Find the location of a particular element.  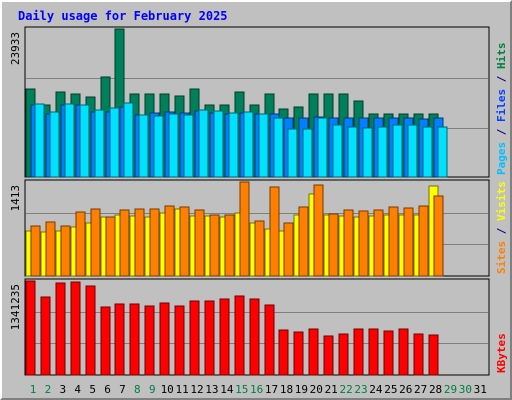

x-tick-label: 14 is located at coordinates (227, 389).